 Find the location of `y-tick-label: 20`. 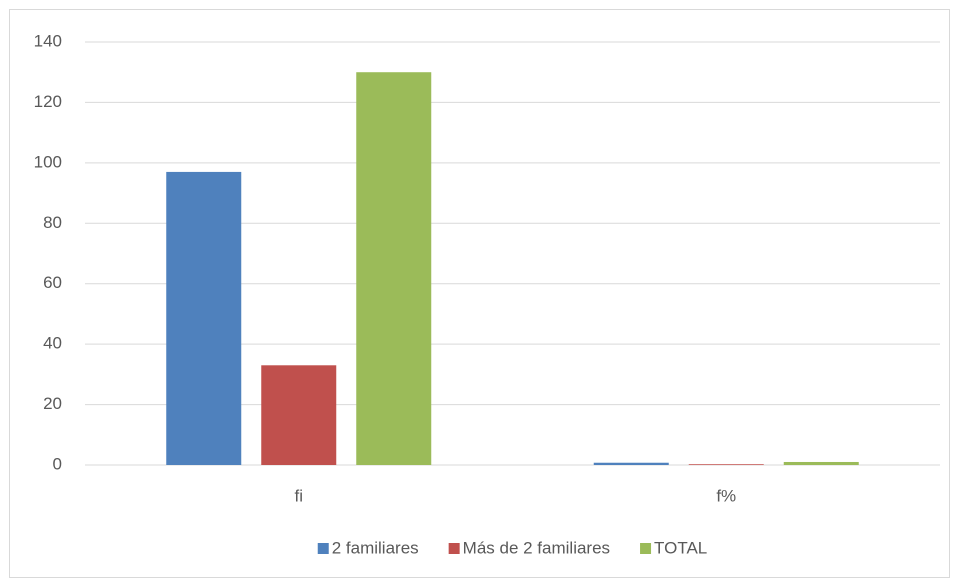

y-tick-label: 20 is located at coordinates (52, 403).